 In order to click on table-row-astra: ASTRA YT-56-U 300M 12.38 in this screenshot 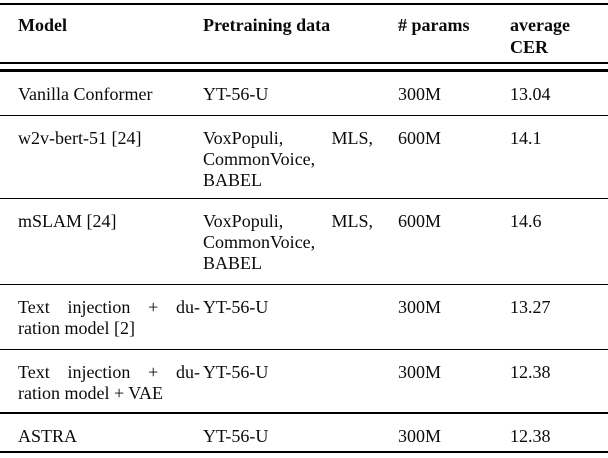, I will do `click(304, 432)`.